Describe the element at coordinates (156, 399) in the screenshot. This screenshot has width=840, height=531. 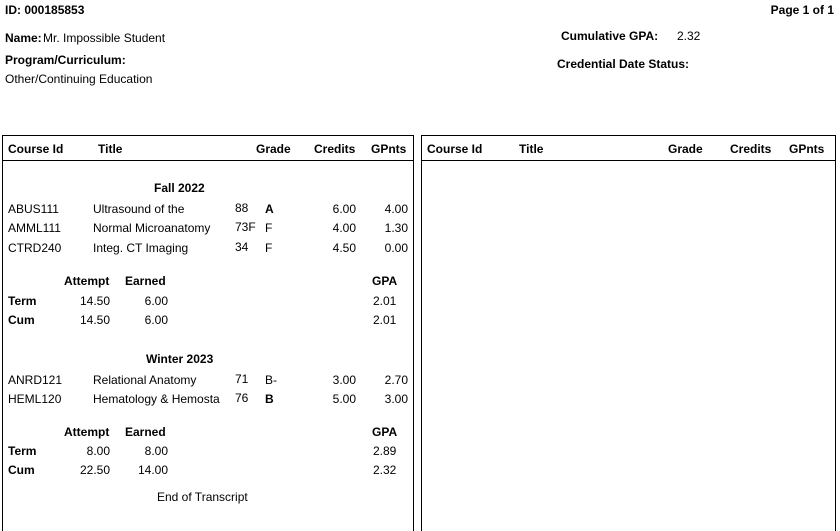
I see `course-title: Hematology & Hemosta` at that location.